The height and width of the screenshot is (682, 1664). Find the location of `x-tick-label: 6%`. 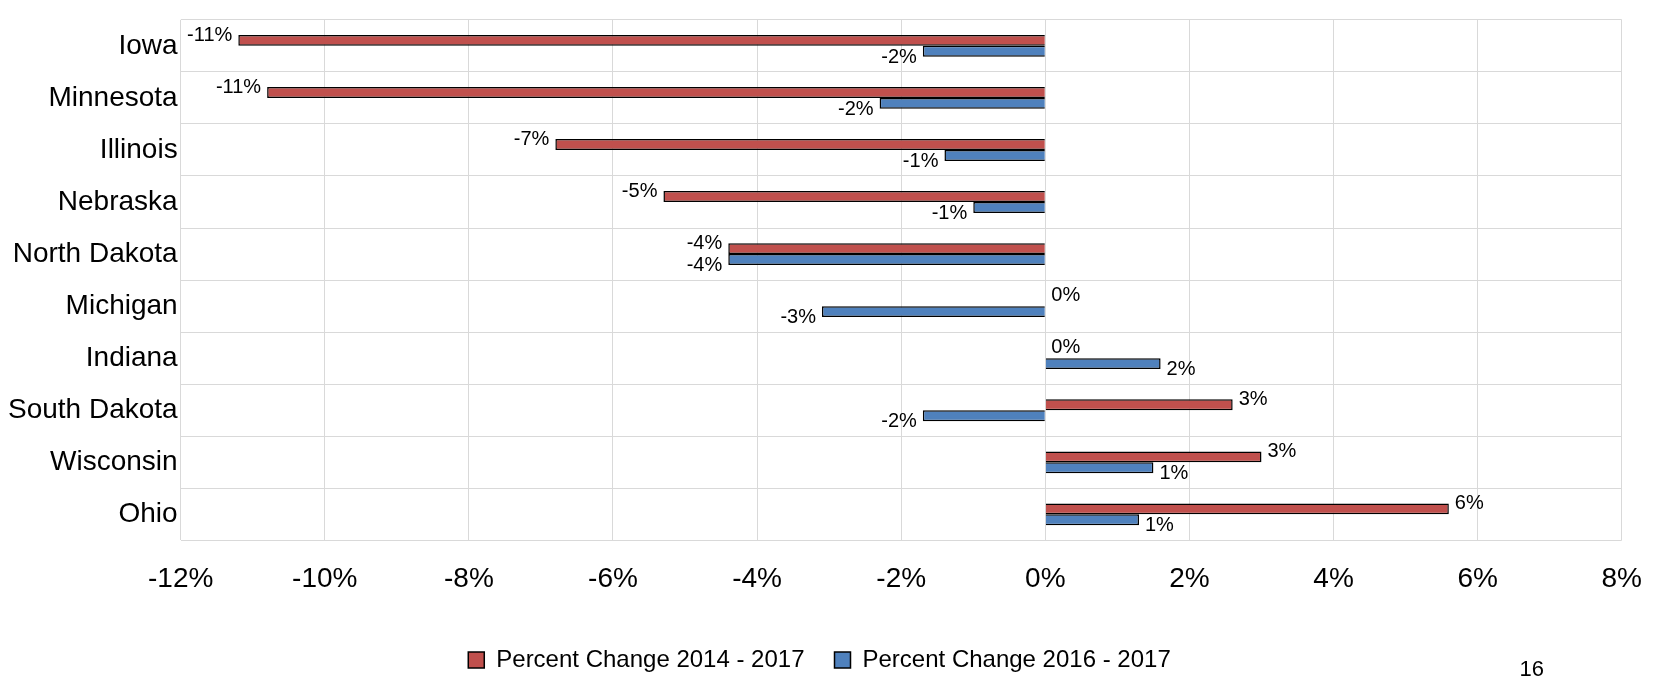

x-tick-label: 6% is located at coordinates (1477, 577).